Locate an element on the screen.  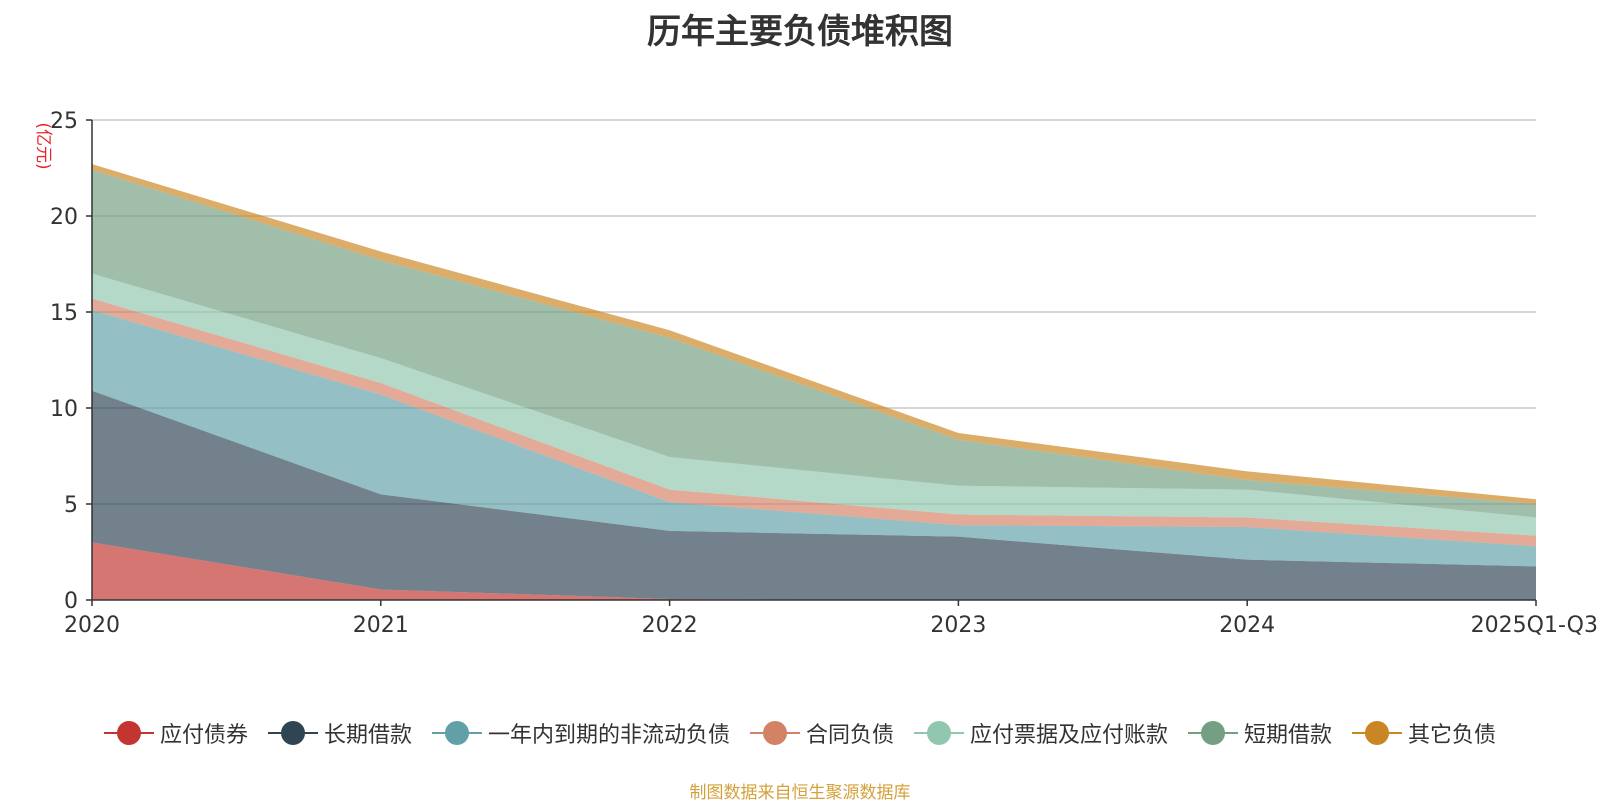
x-tick-label: 2023 is located at coordinates (958, 625).